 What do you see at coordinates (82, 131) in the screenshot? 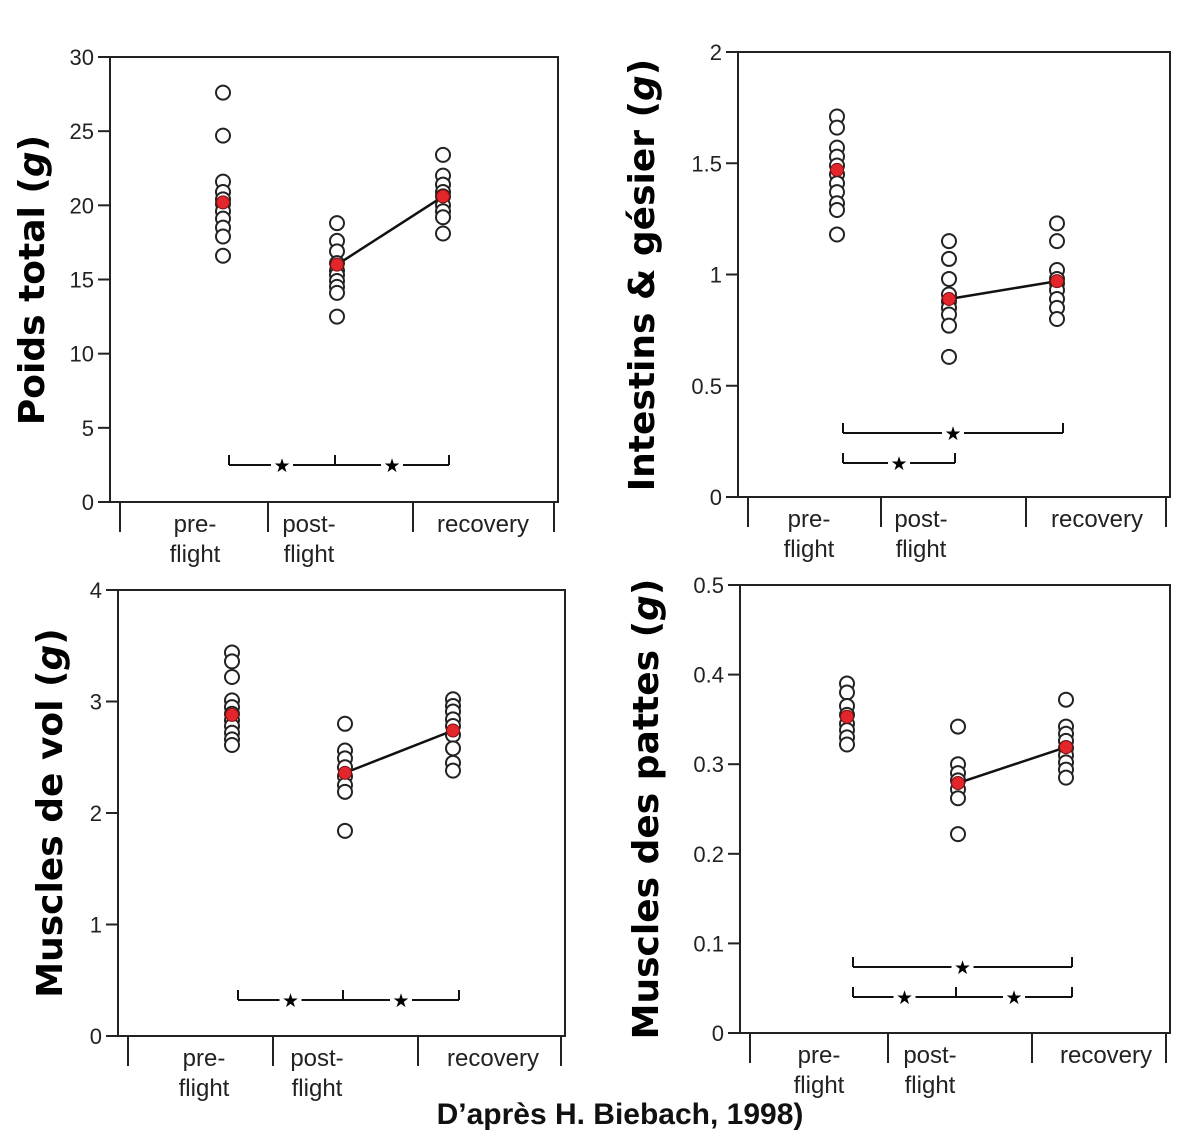
I see `y-tick-label: 25` at bounding box center [82, 131].